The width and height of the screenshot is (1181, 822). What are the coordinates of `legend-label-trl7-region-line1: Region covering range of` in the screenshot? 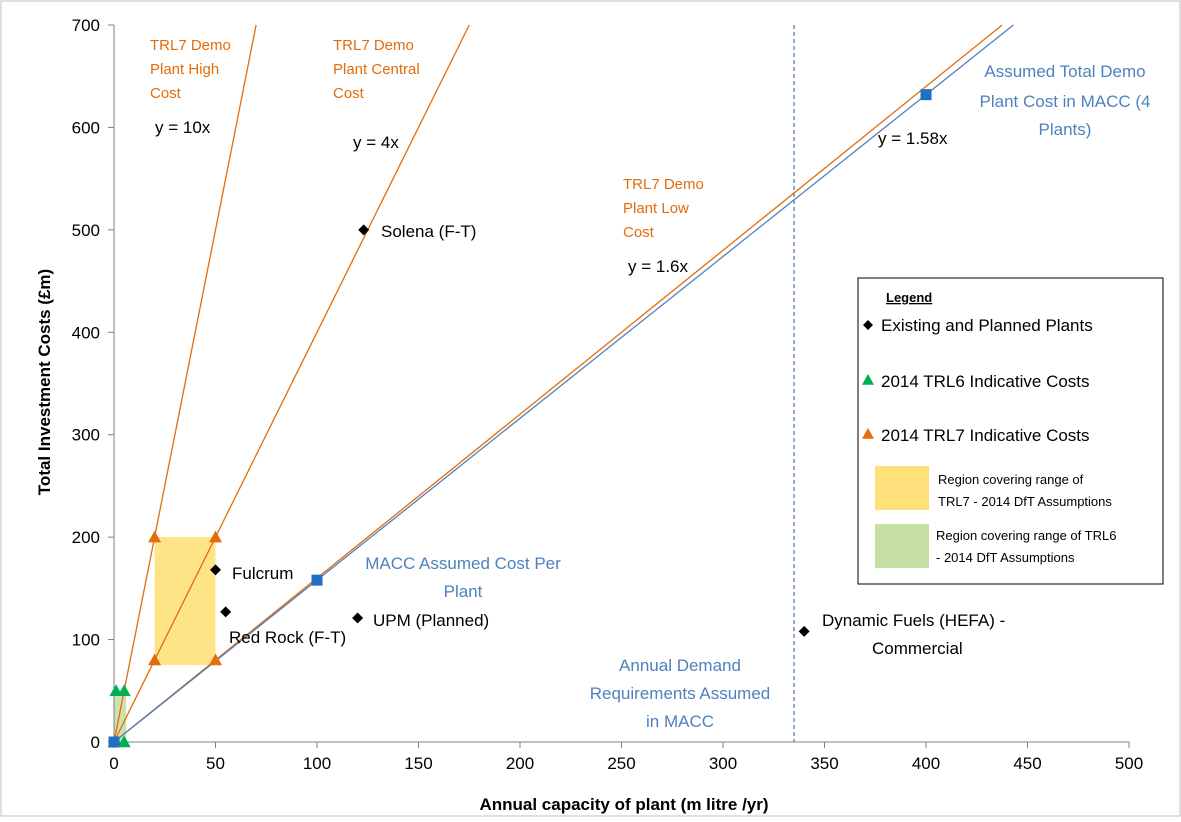 It's located at (1011, 479).